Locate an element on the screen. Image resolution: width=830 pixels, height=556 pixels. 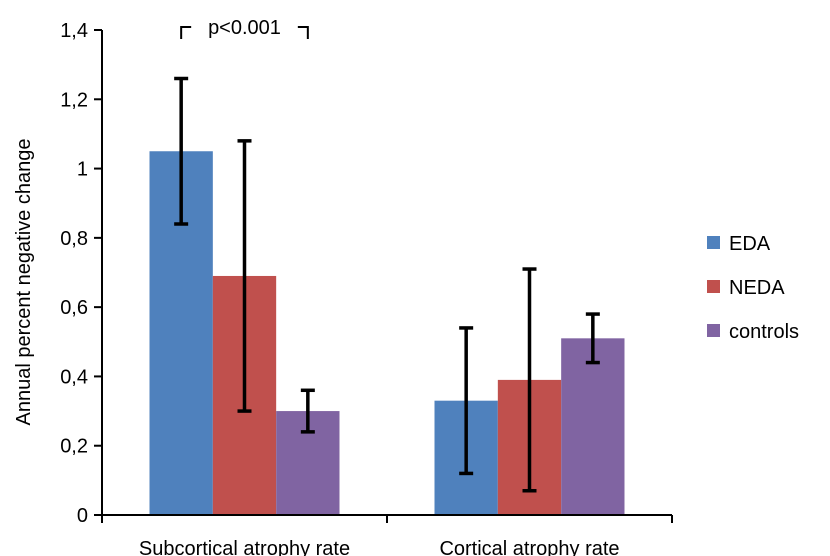
y-tick-label: 0,4 is located at coordinates (74, 377).